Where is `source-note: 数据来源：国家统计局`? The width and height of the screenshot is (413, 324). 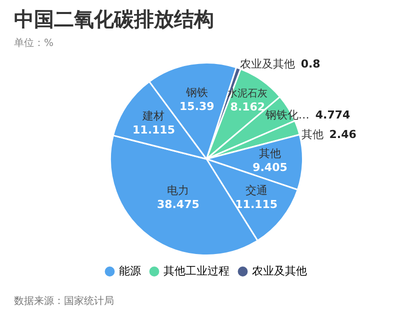 source-note: 数据来源：国家统计局 is located at coordinates (64, 301).